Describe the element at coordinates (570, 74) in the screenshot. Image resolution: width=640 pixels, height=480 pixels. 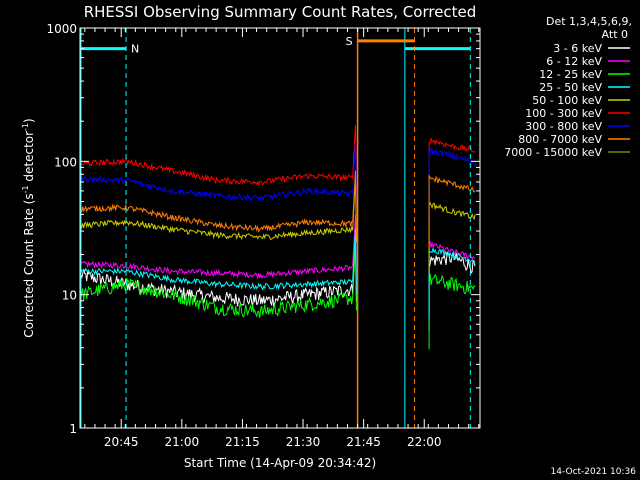
I see `legend-label: 12 - 25 keV` at that location.